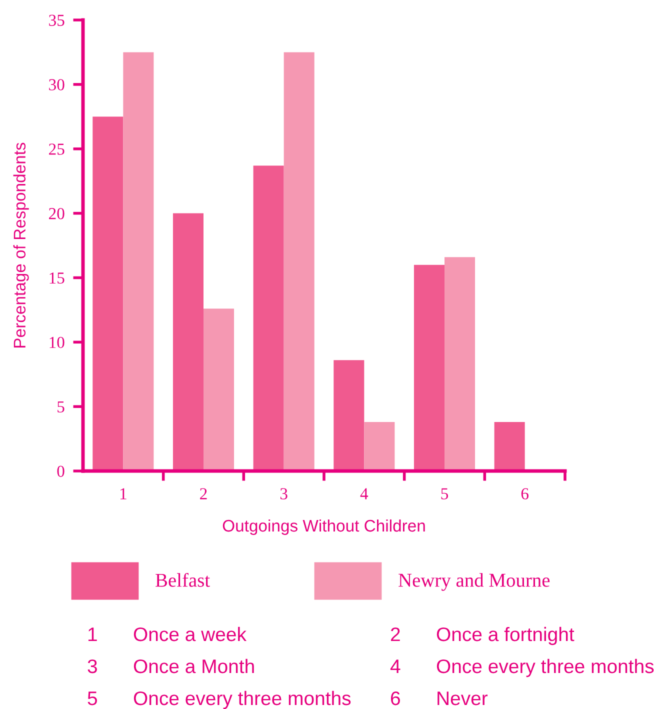  What do you see at coordinates (505, 636) in the screenshot?
I see `text: Once a fortnight` at bounding box center [505, 636].